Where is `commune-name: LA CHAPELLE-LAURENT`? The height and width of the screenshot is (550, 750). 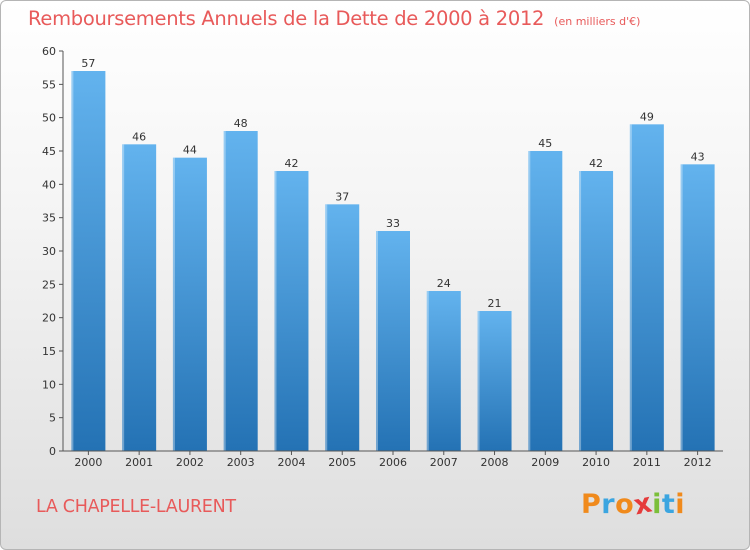 commune-name: LA CHAPELLE-LAURENT is located at coordinates (136, 507).